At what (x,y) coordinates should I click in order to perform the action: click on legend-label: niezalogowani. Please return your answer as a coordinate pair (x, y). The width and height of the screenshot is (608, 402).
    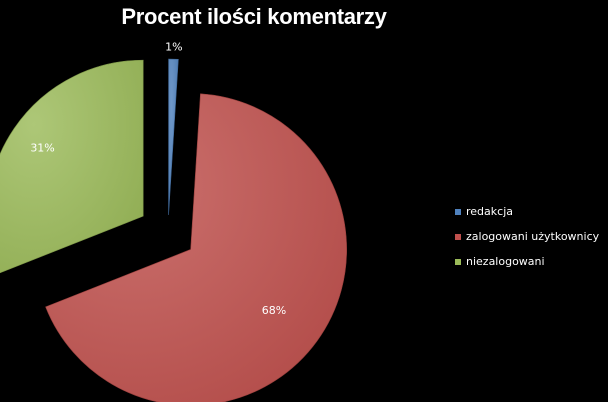
    Looking at the image, I should click on (505, 261).